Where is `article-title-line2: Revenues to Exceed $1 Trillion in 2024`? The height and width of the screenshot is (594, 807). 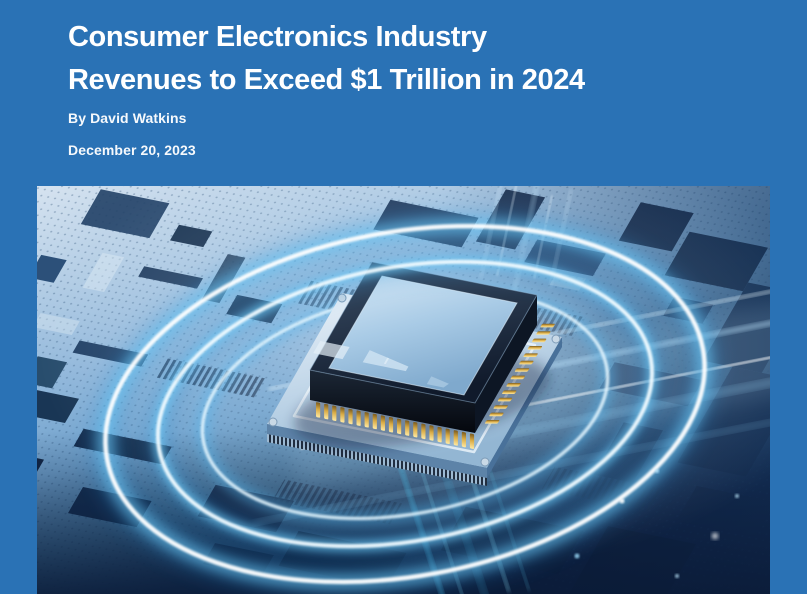 article-title-line2: Revenues to Exceed $1 Trillion in 2024 is located at coordinates (326, 80).